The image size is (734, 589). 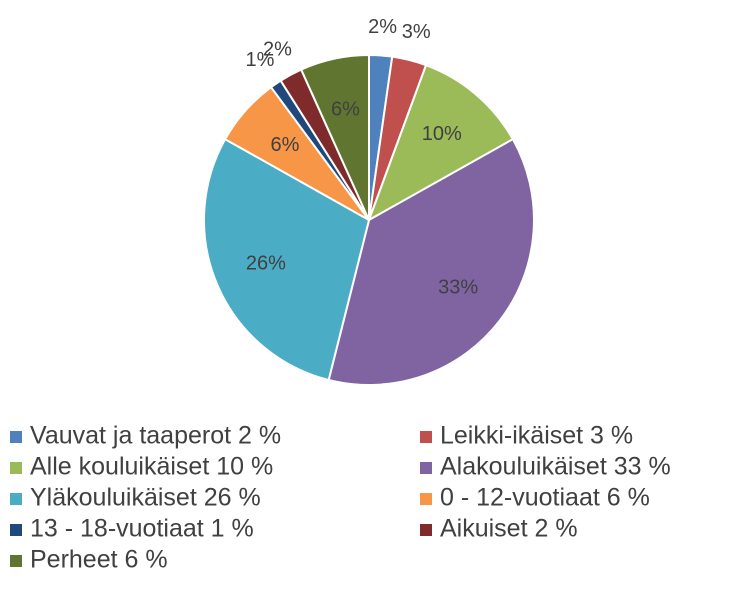 What do you see at coordinates (151, 467) in the screenshot?
I see `legend-label: Alle kouluikäiset 10 %` at bounding box center [151, 467].